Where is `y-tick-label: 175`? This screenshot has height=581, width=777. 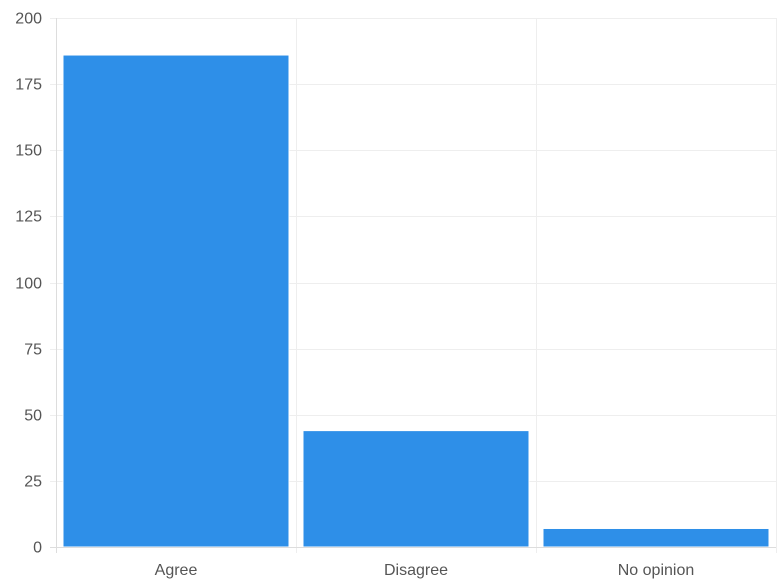 y-tick-label: 175 is located at coordinates (28, 85).